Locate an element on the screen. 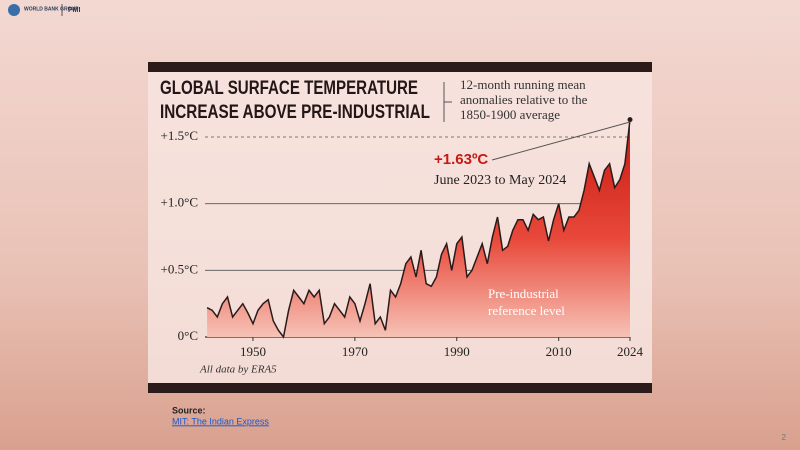 The image size is (800, 450). y-tick-label: +1.5°C is located at coordinates (179, 135).